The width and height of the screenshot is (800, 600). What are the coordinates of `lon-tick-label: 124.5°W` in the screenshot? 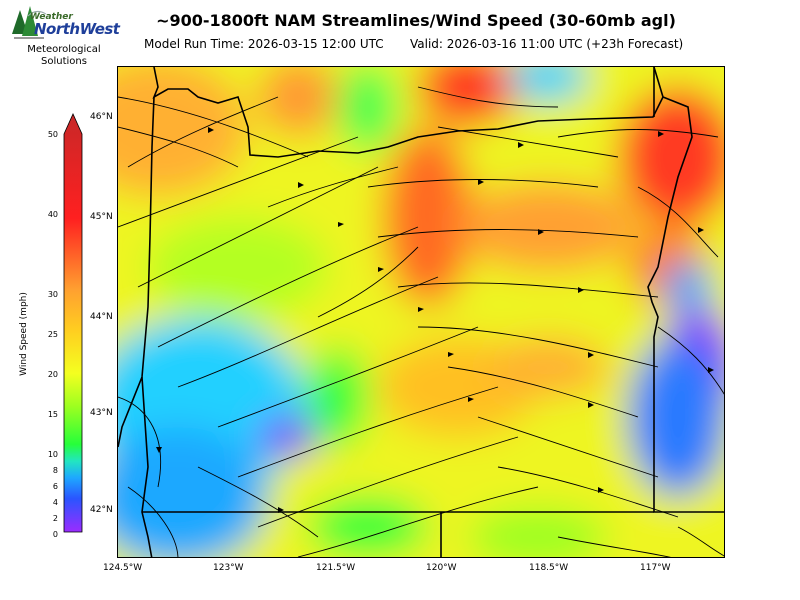 It's located at (123, 568).